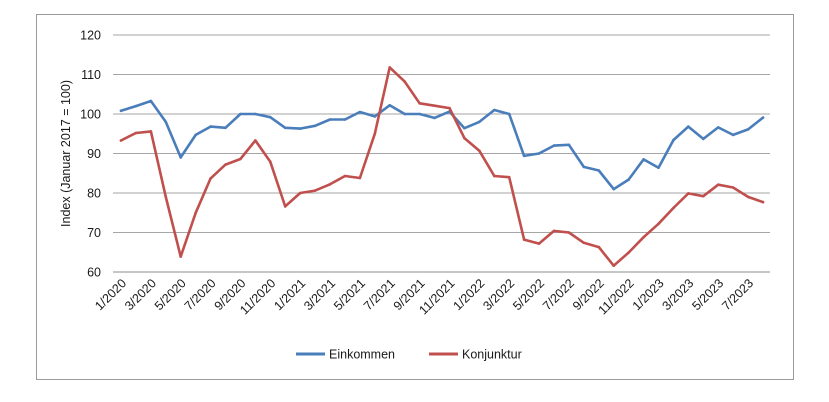 The image size is (829, 402). I want to click on y-tick-label: 70, so click(94, 233).